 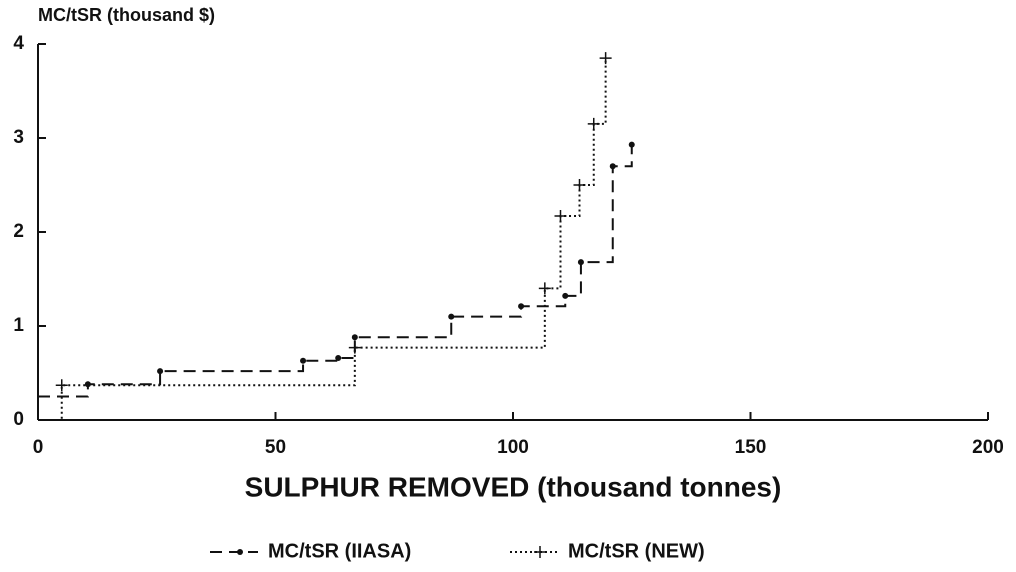 What do you see at coordinates (18, 137) in the screenshot?
I see `y-tick-label: 3` at bounding box center [18, 137].